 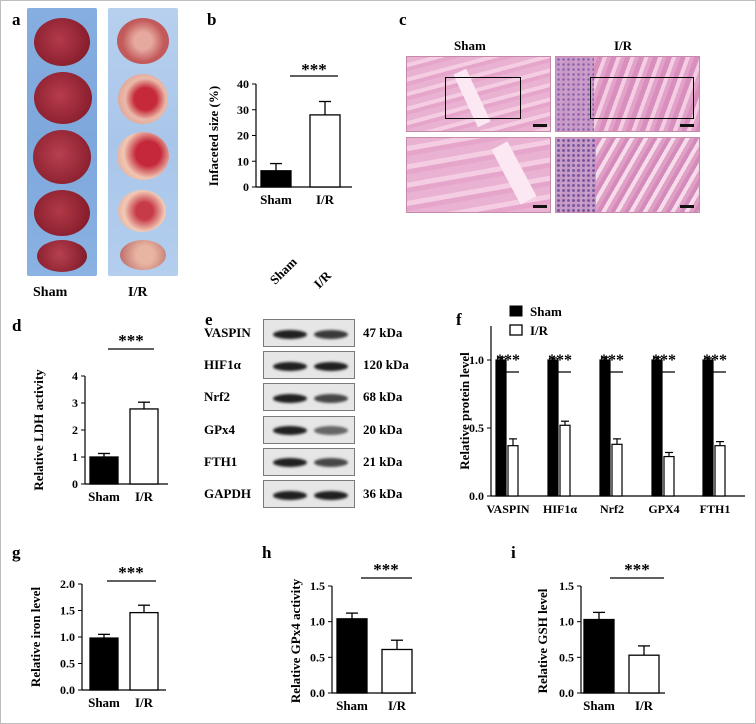 I want to click on panel-a-ir-label: I/R, so click(x=138, y=292).